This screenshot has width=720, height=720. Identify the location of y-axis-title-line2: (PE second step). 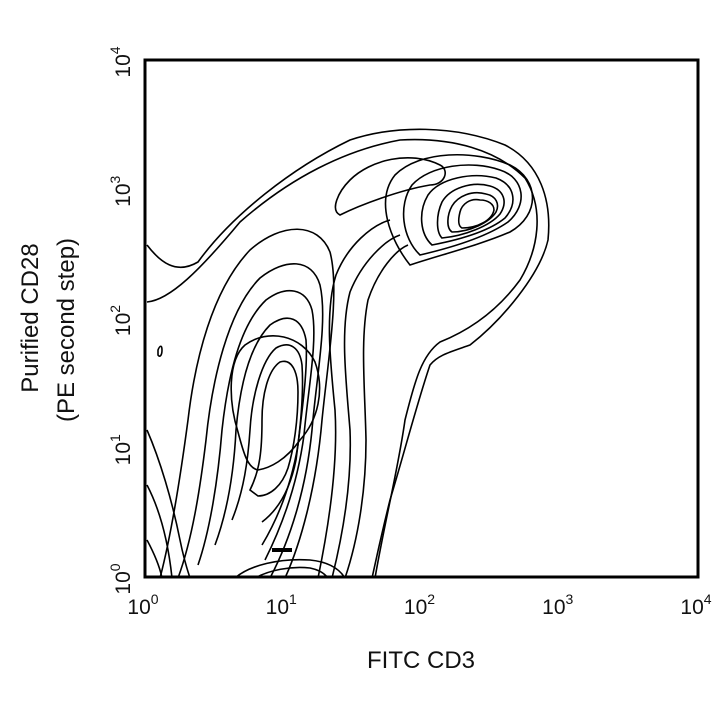
(66, 330).